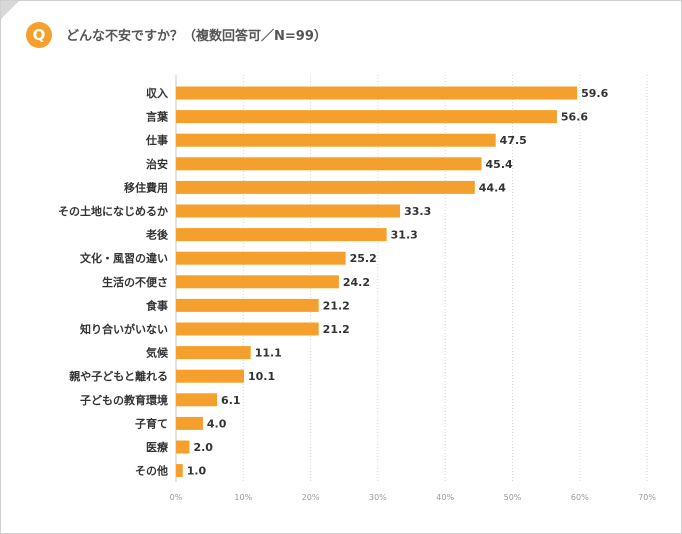  Describe the element at coordinates (268, 353) in the screenshot. I see `value-label: 11.1` at that location.